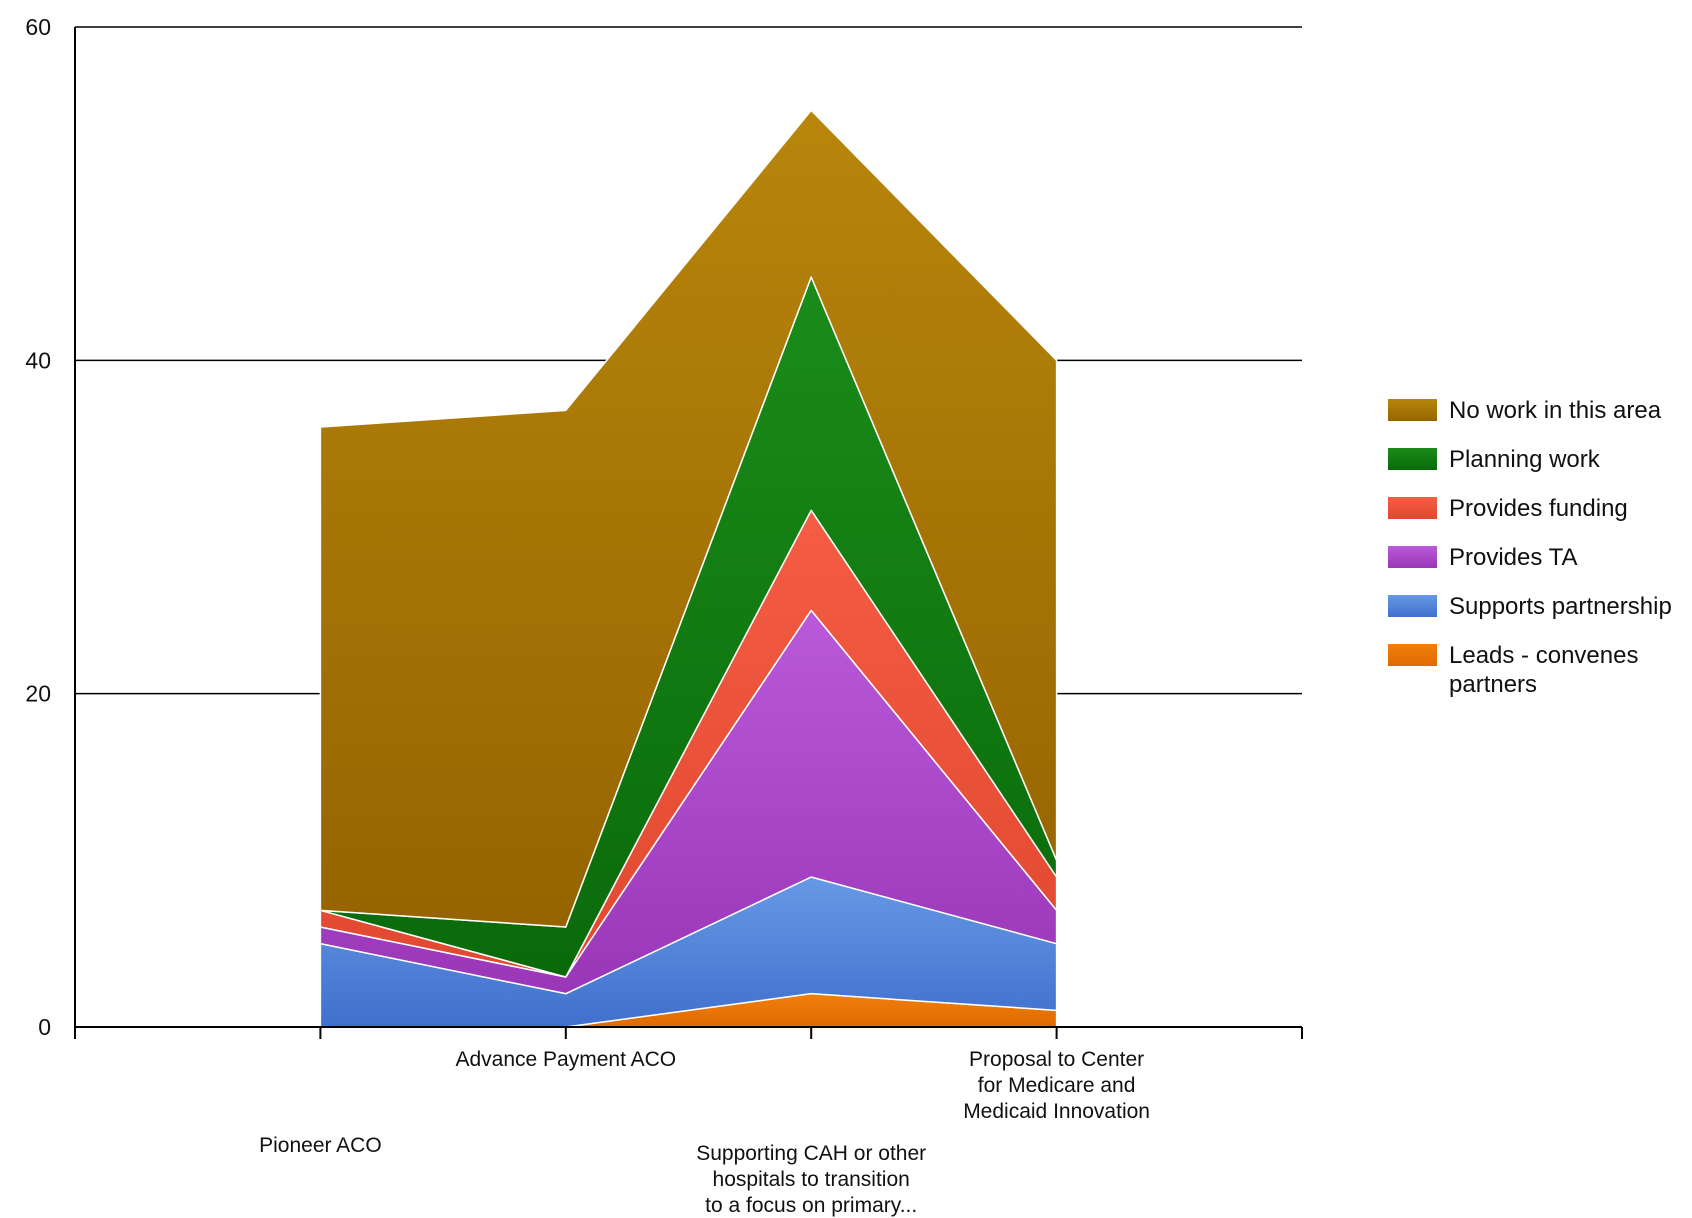 The width and height of the screenshot is (1692, 1218). I want to click on legend-item-leads-convenes-partners: Leads - convenes partners, so click(1538, 670).